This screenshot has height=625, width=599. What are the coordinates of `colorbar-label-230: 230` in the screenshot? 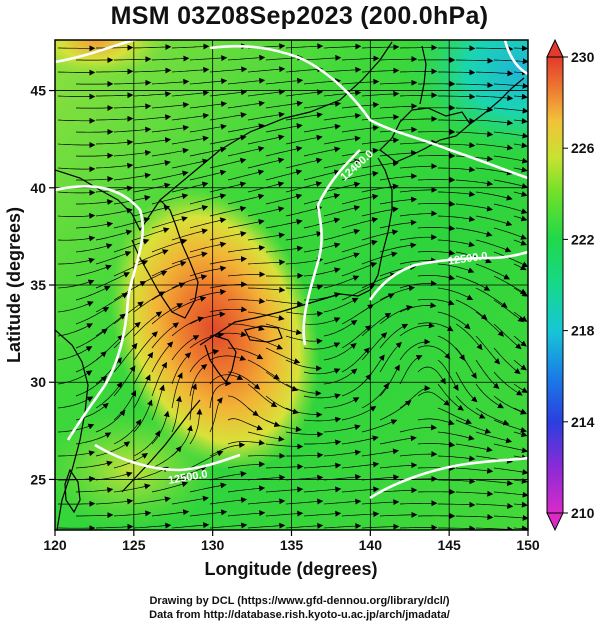 It's located at (583, 57).